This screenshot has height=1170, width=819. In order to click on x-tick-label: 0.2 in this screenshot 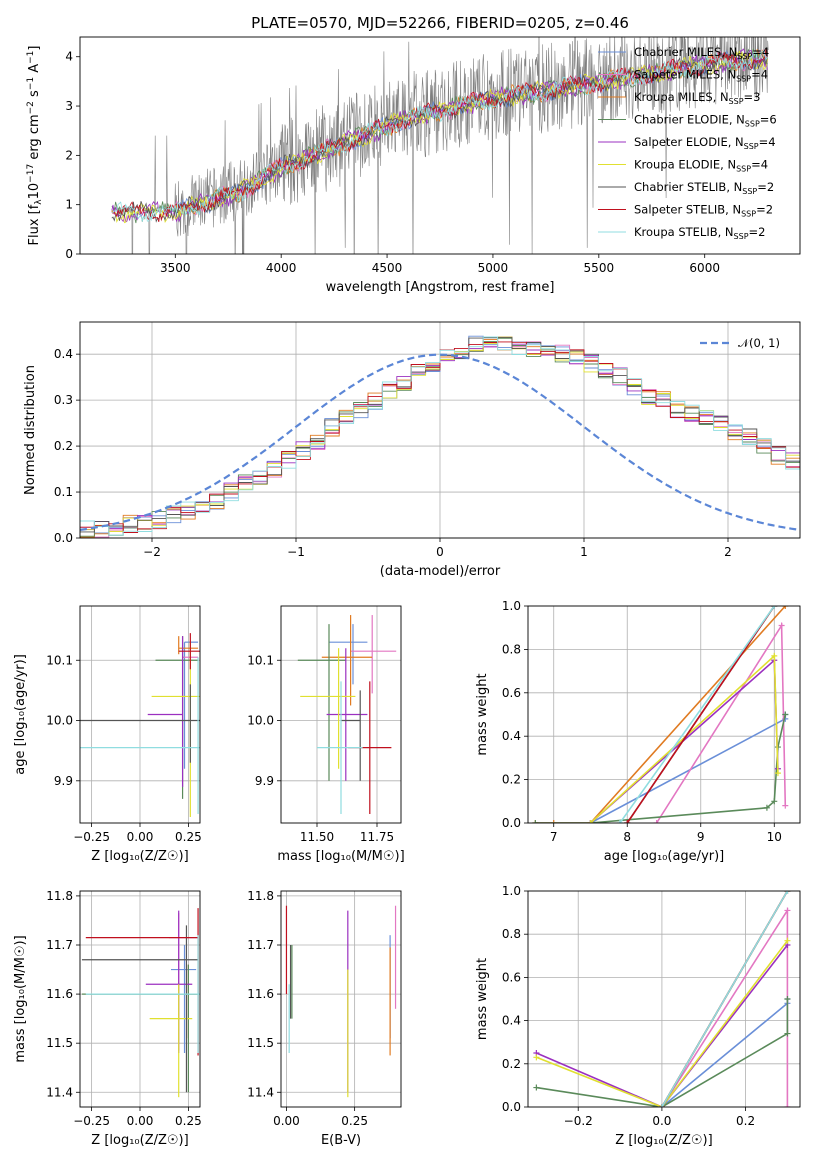, I will do `click(745, 1121)`.